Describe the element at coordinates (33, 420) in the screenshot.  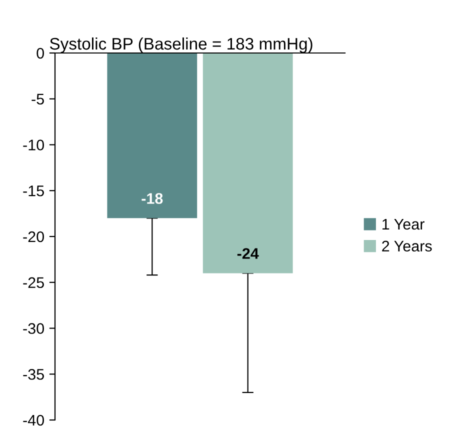
I see `y-tick-label: -40` at that location.